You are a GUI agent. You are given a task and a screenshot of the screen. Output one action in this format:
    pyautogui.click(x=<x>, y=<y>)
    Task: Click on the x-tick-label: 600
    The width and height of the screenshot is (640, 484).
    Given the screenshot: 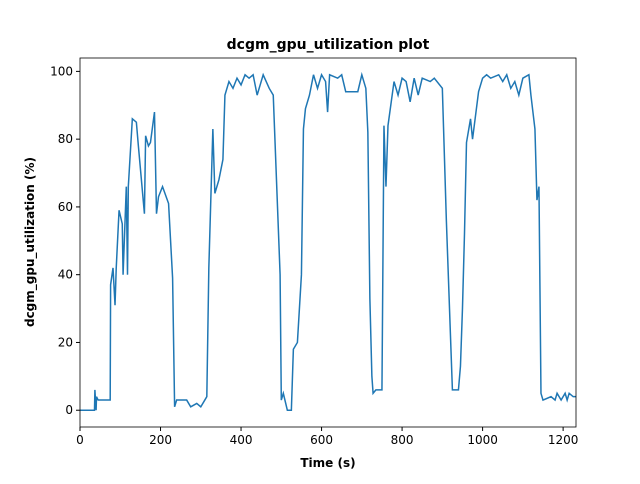 What is the action you would take?
    pyautogui.click(x=321, y=440)
    